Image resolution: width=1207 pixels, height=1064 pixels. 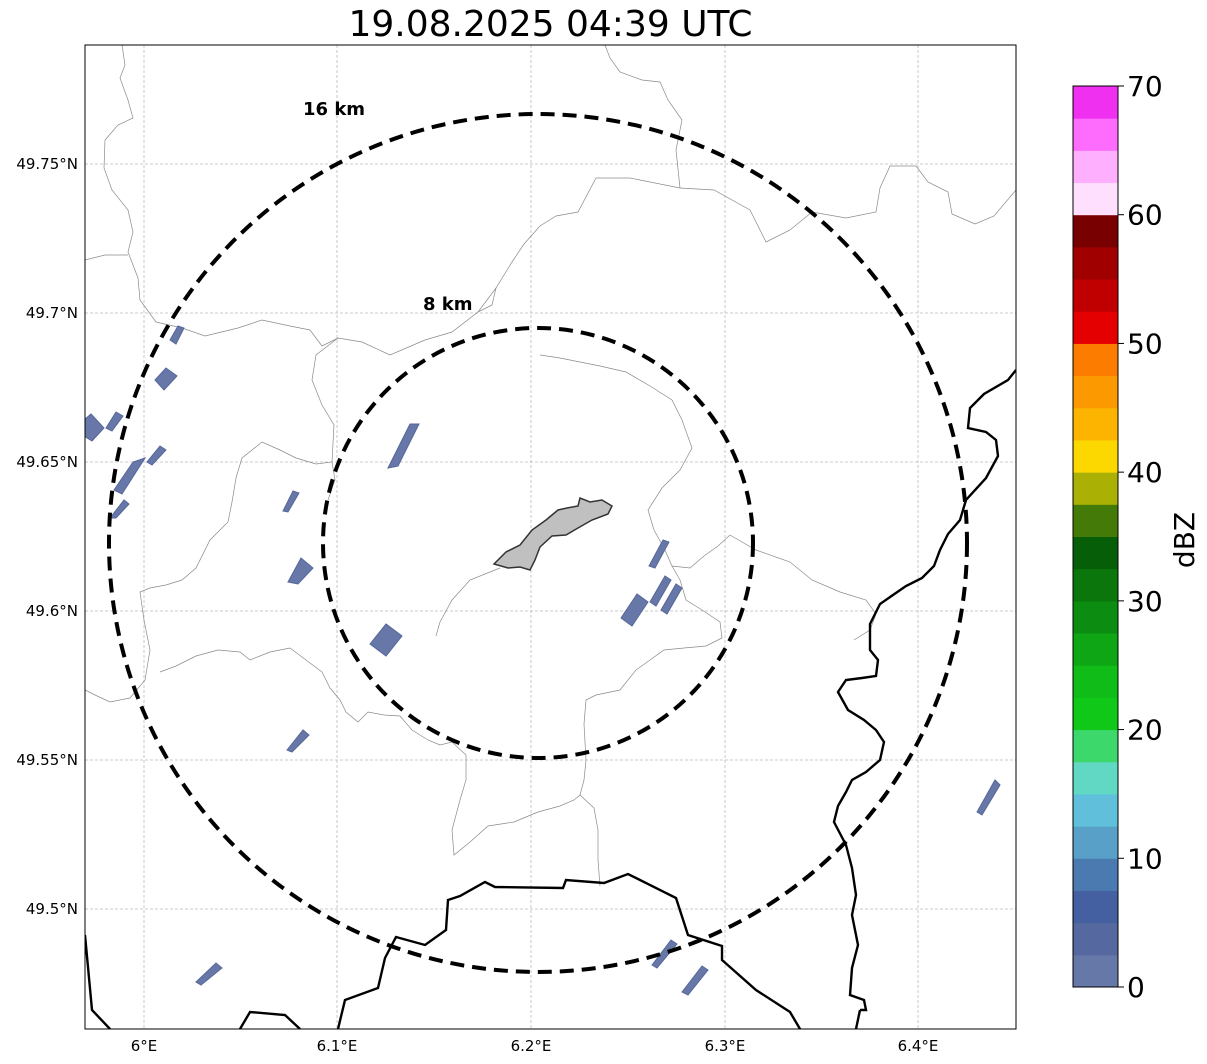 I want to click on lat-label: 49.55°N, so click(x=47, y=760).